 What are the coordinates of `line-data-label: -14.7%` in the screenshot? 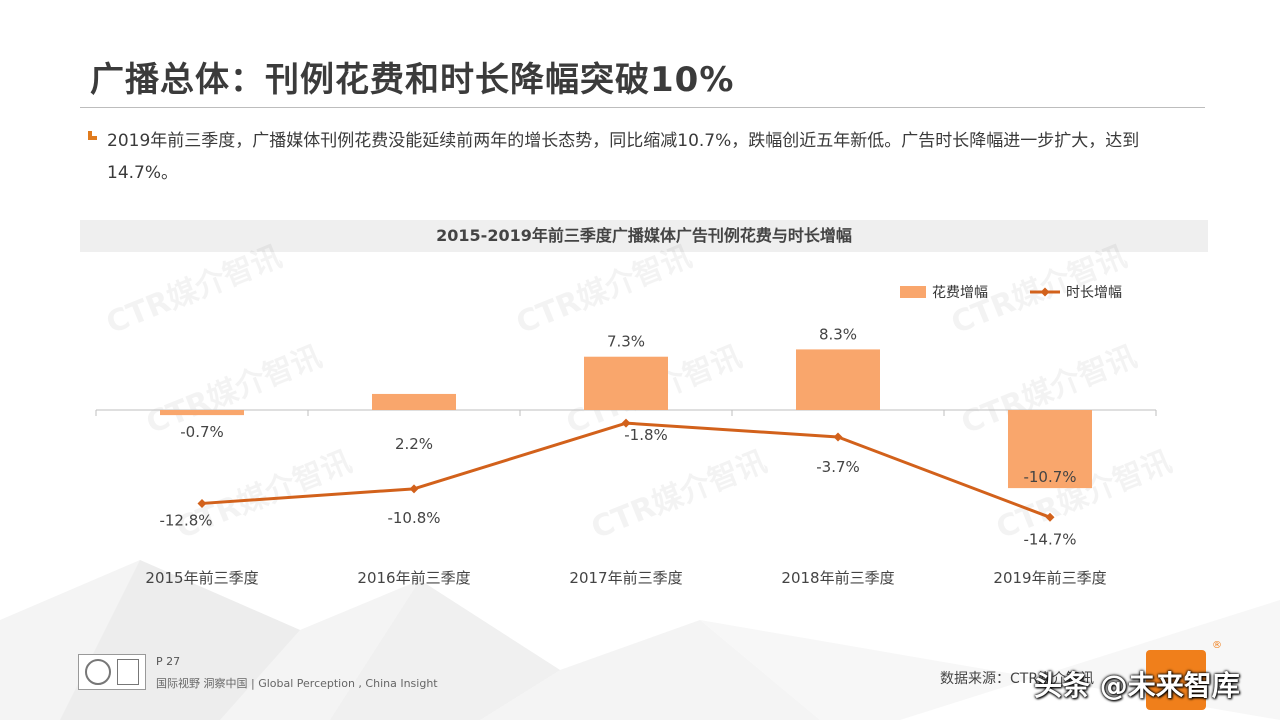 It's located at (1049, 539).